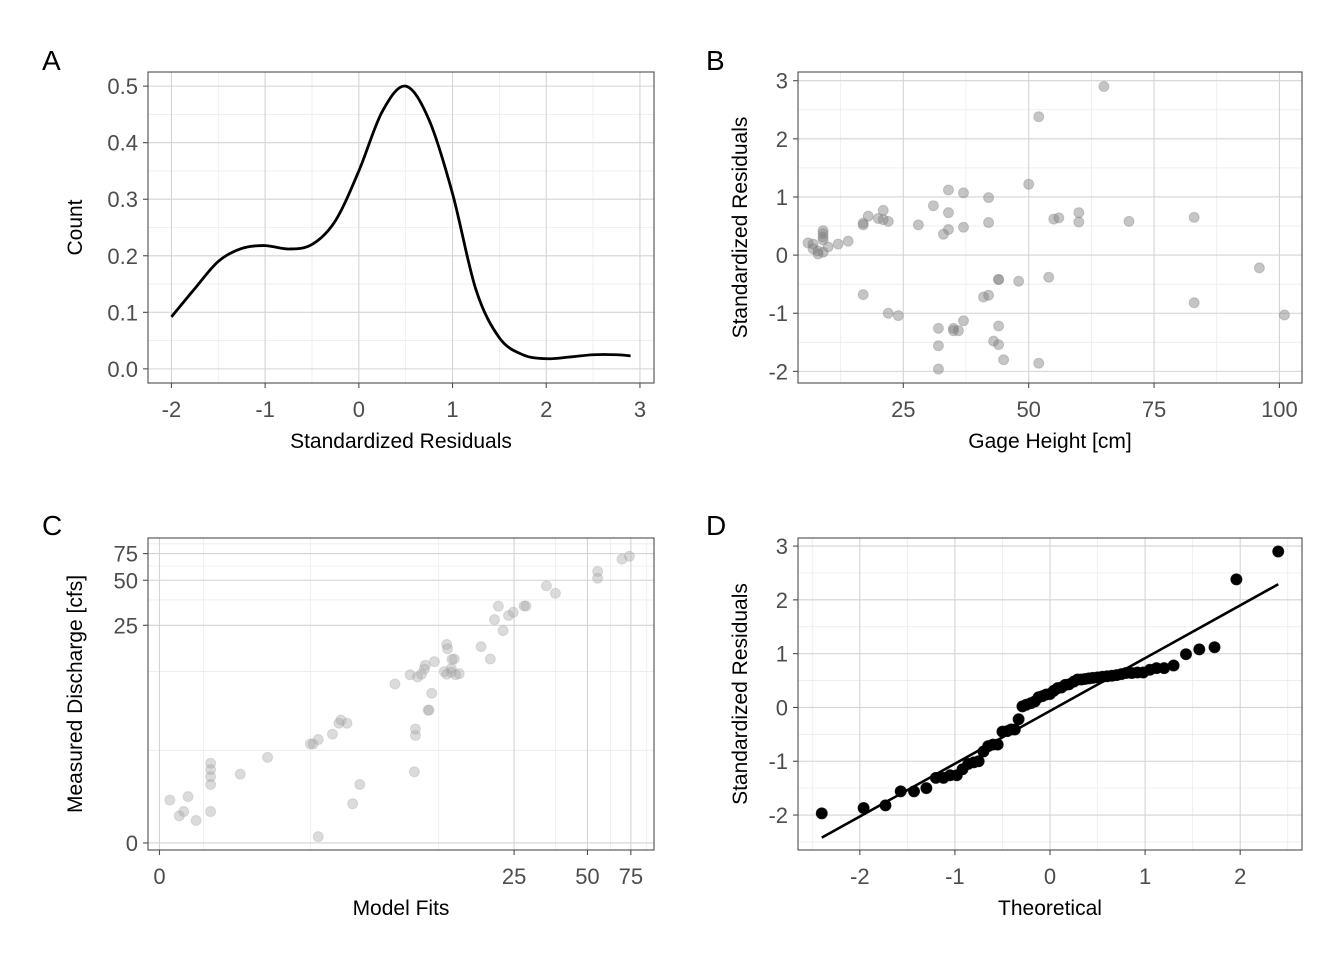  Describe the element at coordinates (52, 525) in the screenshot. I see `panel-label: C` at that location.